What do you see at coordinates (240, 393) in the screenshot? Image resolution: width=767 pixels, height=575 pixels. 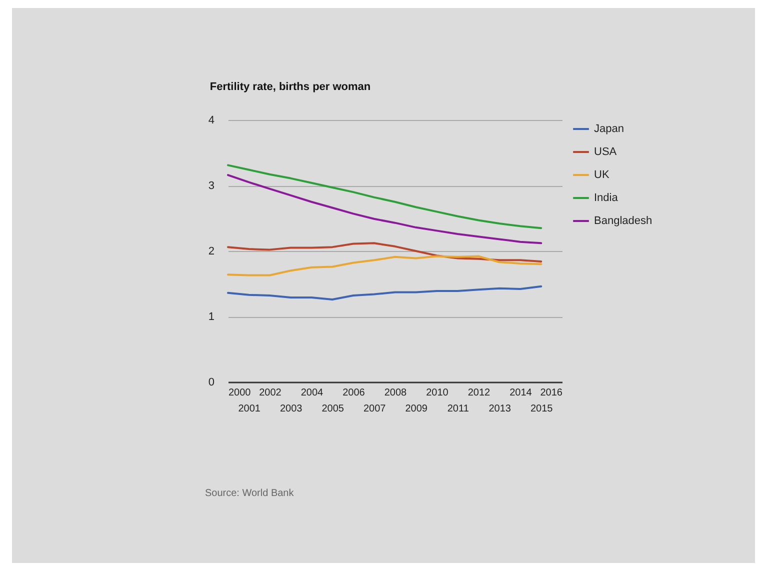 I see `x-tick-label: 2000` at bounding box center [240, 393].